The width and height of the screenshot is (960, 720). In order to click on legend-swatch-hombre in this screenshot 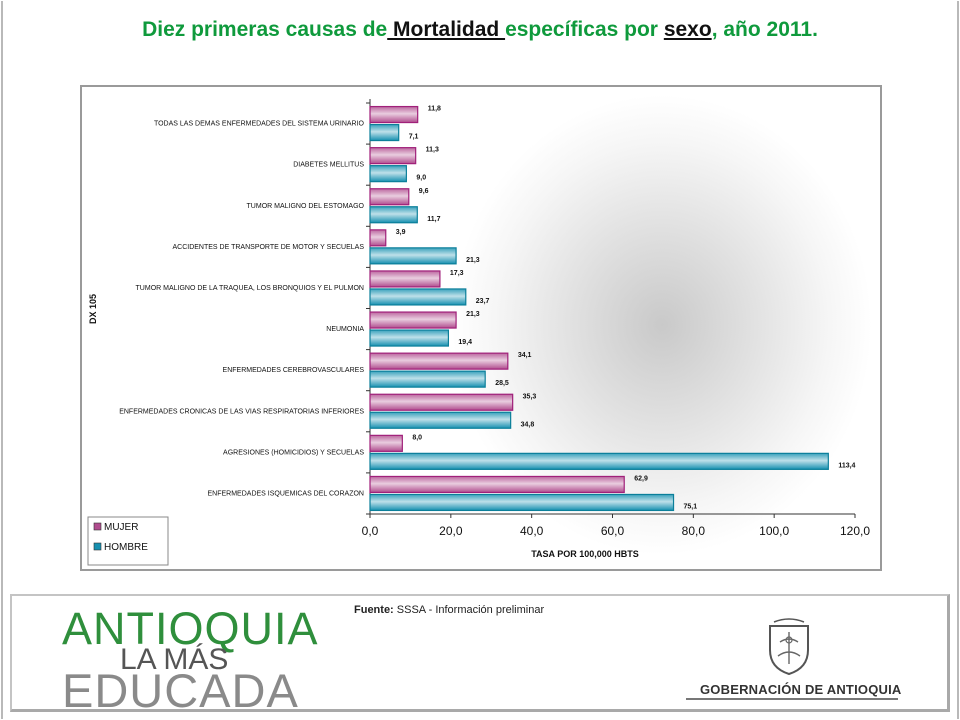, I will do `click(97, 546)`.